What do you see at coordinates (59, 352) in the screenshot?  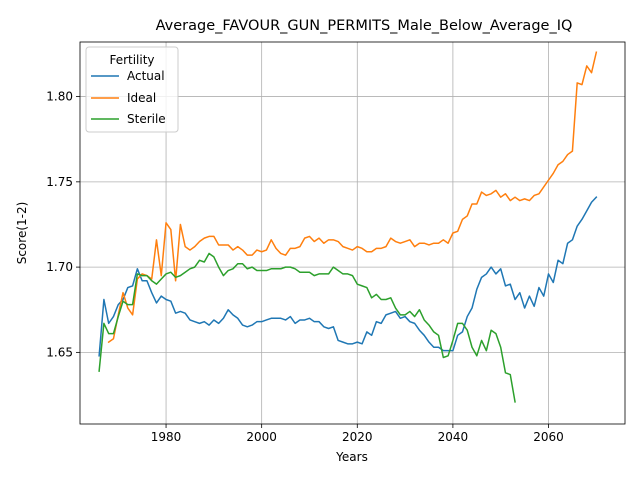 I see `y-tick-label: 1.65` at bounding box center [59, 352].